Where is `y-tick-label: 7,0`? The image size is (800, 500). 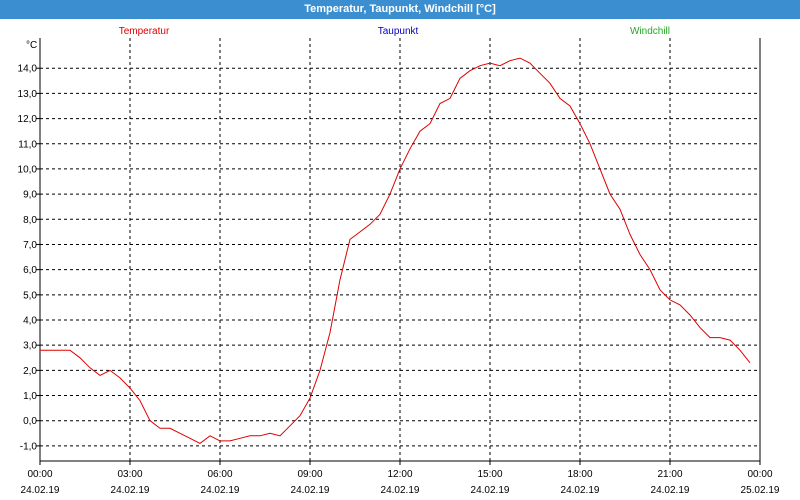
y-tick-label: 7,0 is located at coordinates (30, 245).